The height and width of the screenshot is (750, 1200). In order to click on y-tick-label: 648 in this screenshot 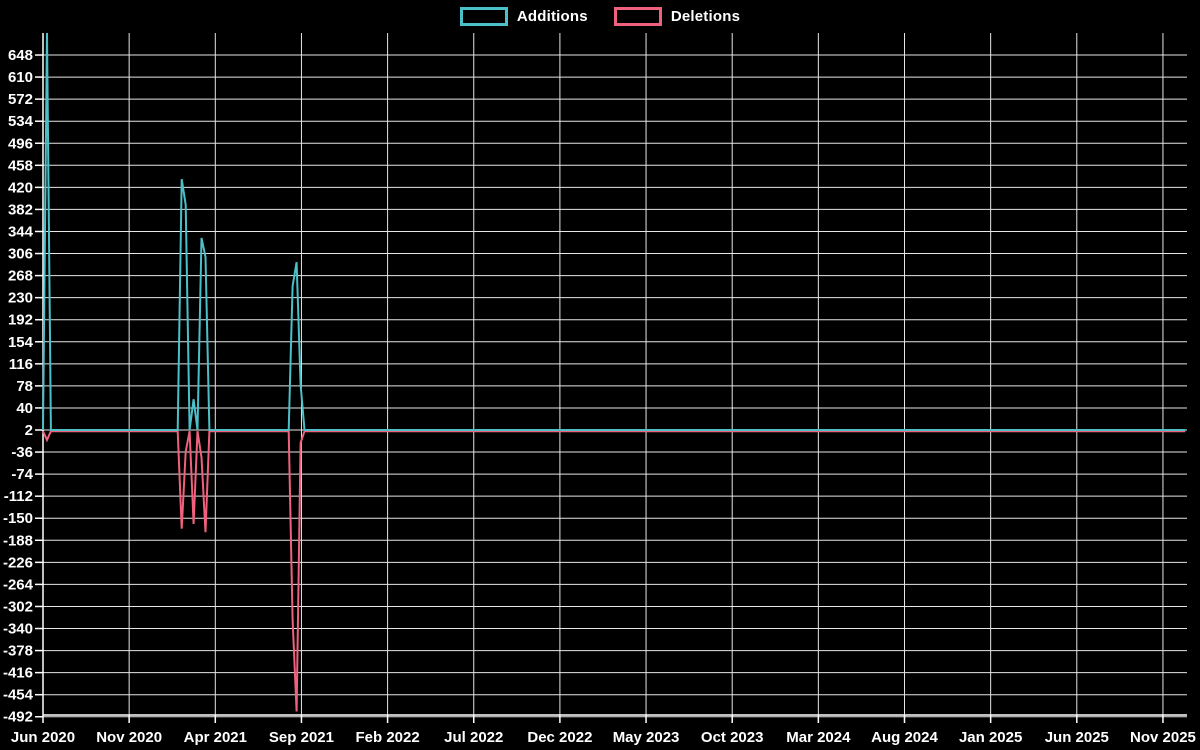, I will do `click(20, 55)`.